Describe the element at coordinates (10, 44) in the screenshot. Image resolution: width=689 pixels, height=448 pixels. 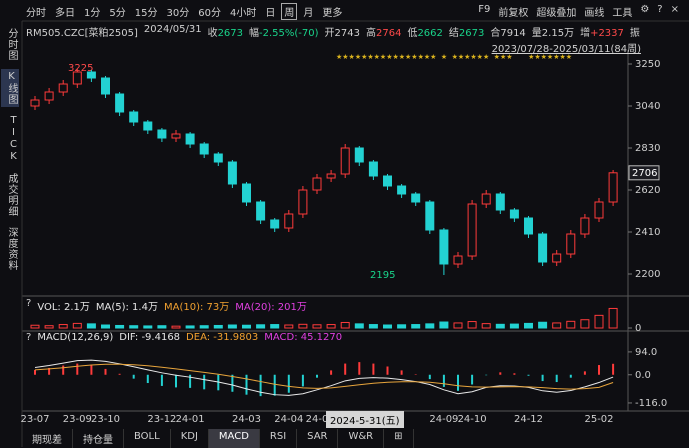
I see `side-tab: 分时图` at that location.